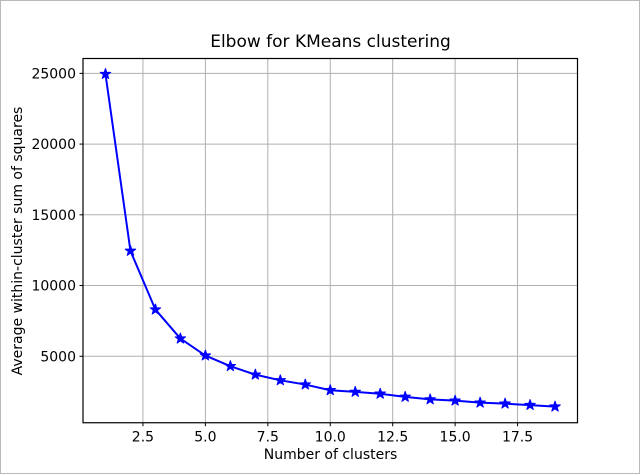 The image size is (640, 474). What do you see at coordinates (58, 357) in the screenshot?
I see `y-tick-label: 5000` at bounding box center [58, 357].